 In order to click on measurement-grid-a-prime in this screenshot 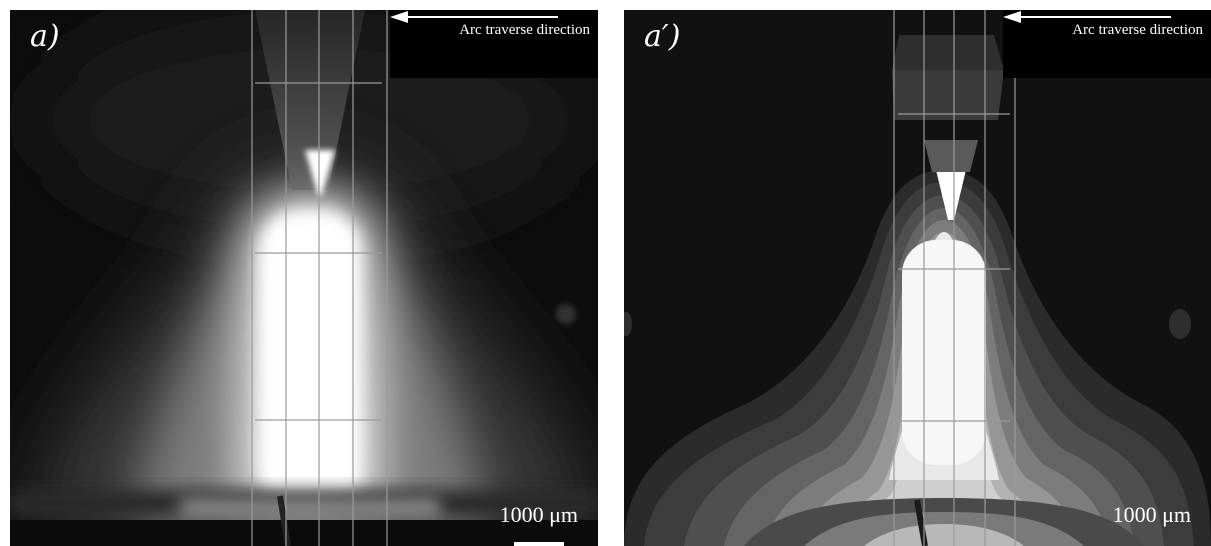, I will do `click(954, 278)`.